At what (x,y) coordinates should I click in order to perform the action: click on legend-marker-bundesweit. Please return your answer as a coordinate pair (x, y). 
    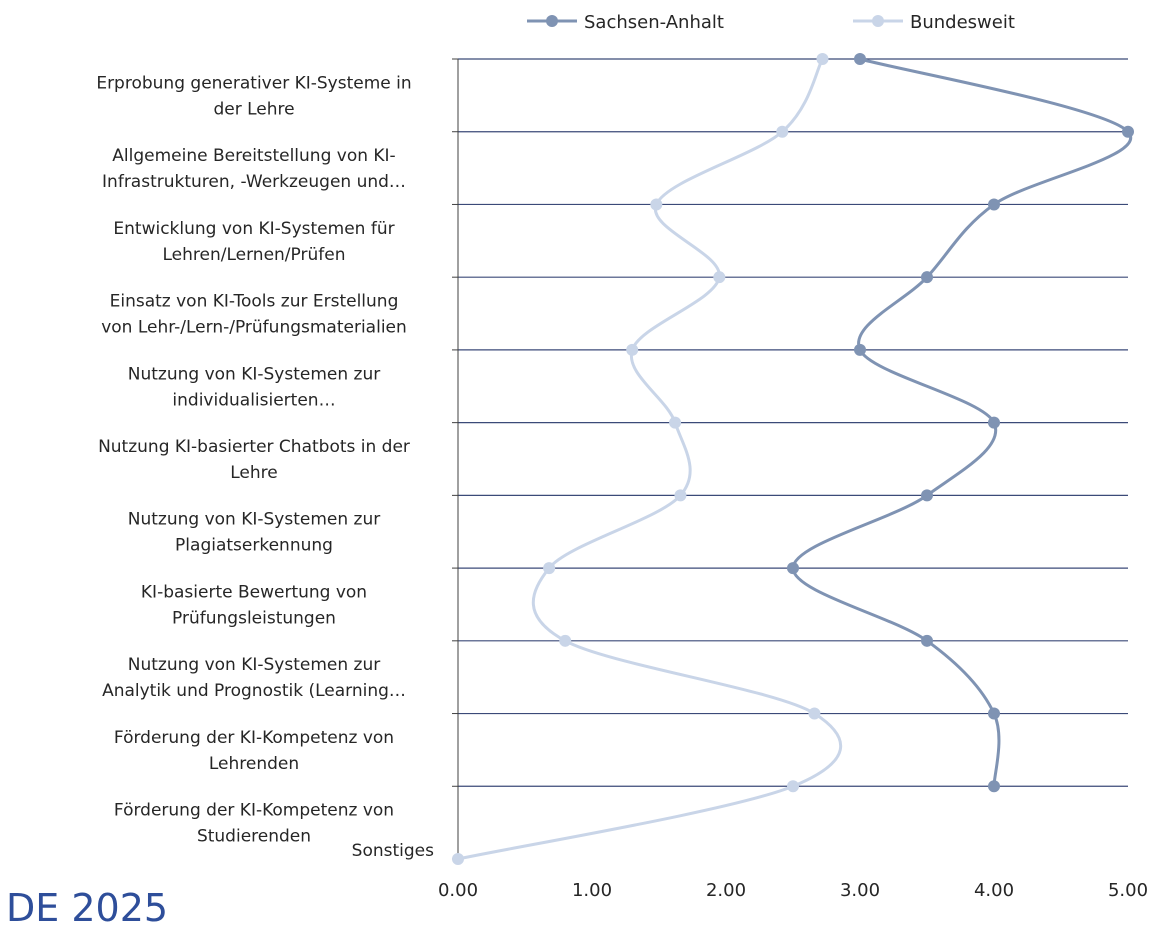
    Looking at the image, I should click on (878, 21).